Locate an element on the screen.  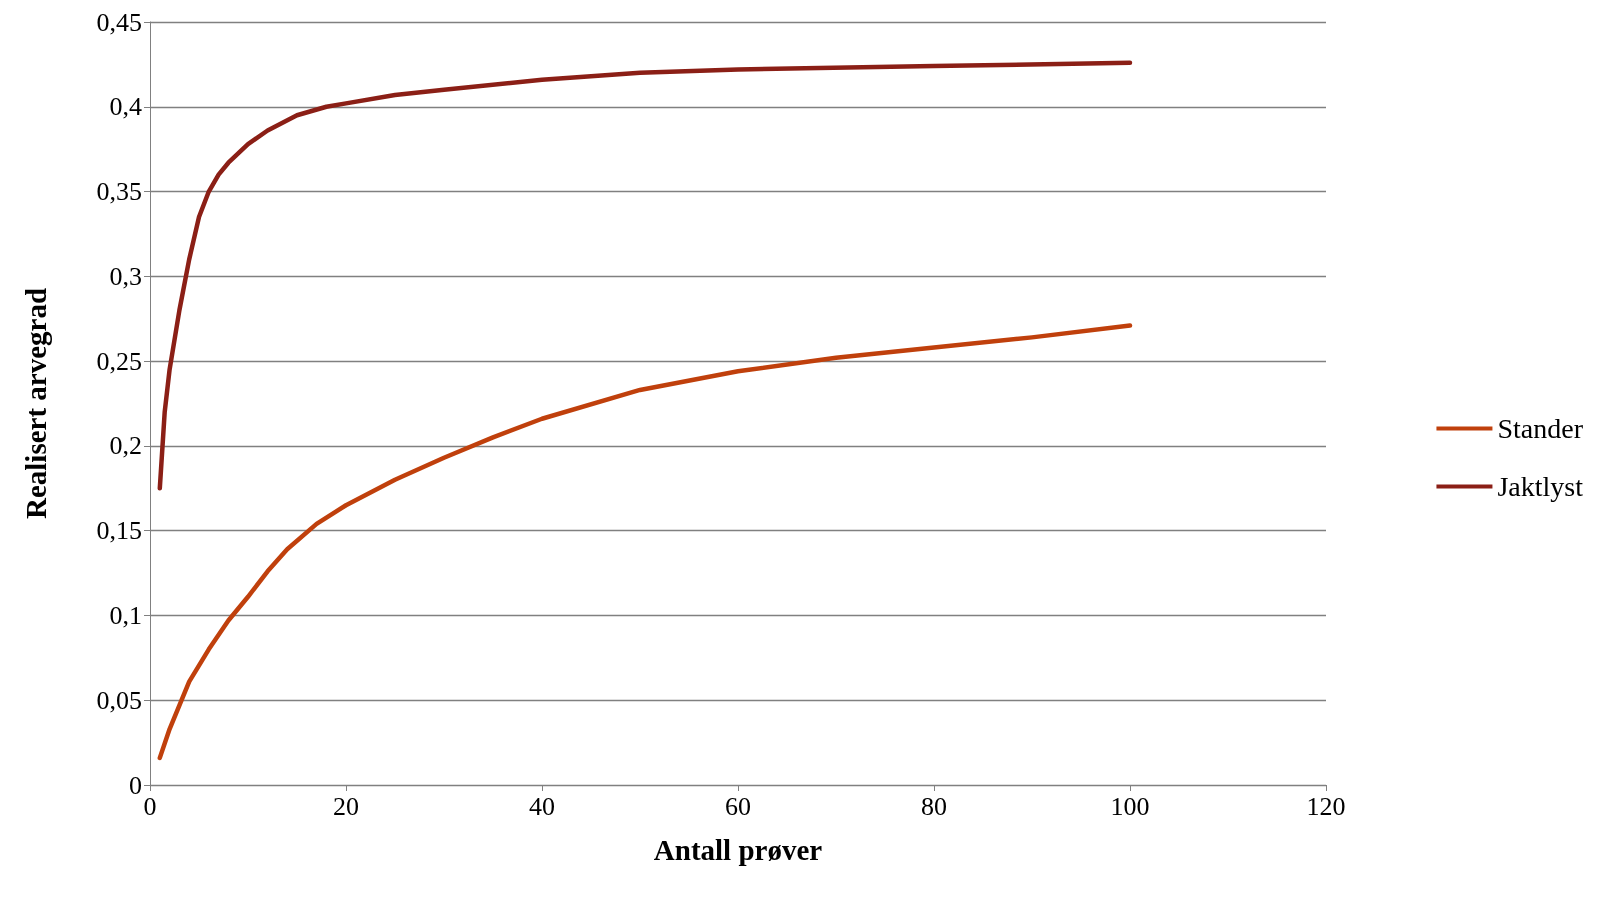
x-tick-label: 60 is located at coordinates (738, 806).